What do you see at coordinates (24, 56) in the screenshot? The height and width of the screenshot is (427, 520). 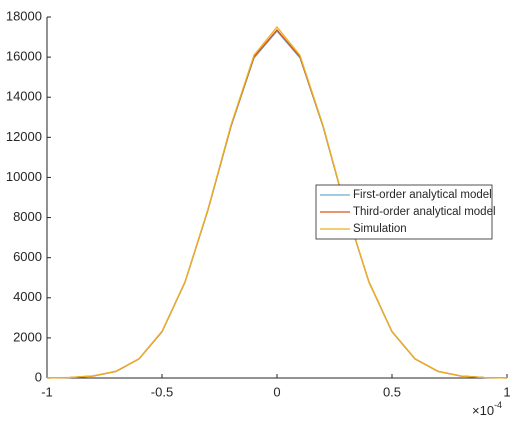 I see `y-tick-label: 16000` at bounding box center [24, 56].